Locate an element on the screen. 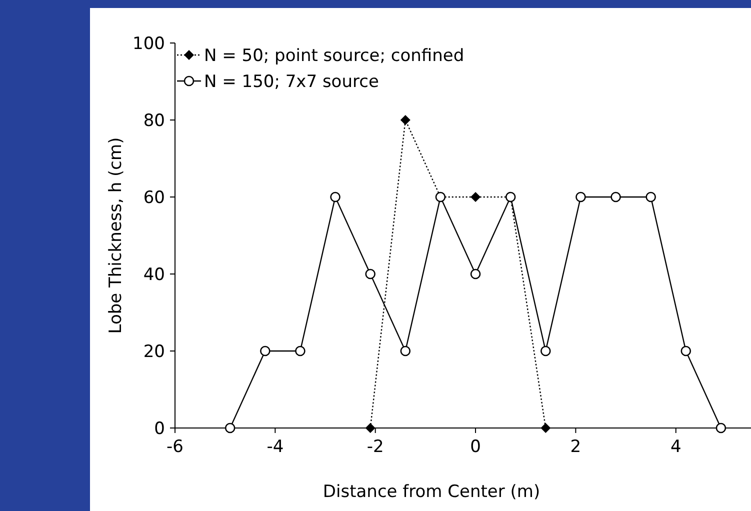 Image resolution: width=751 pixels, height=511 pixels. y-tick-label: 20 is located at coordinates (154, 352).